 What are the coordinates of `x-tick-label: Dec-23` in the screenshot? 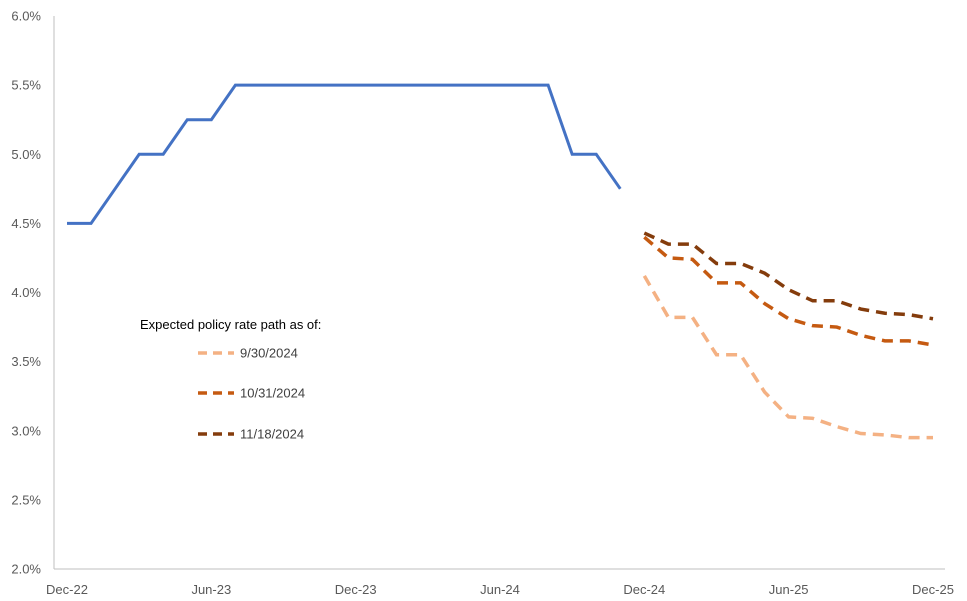 It's located at (356, 589).